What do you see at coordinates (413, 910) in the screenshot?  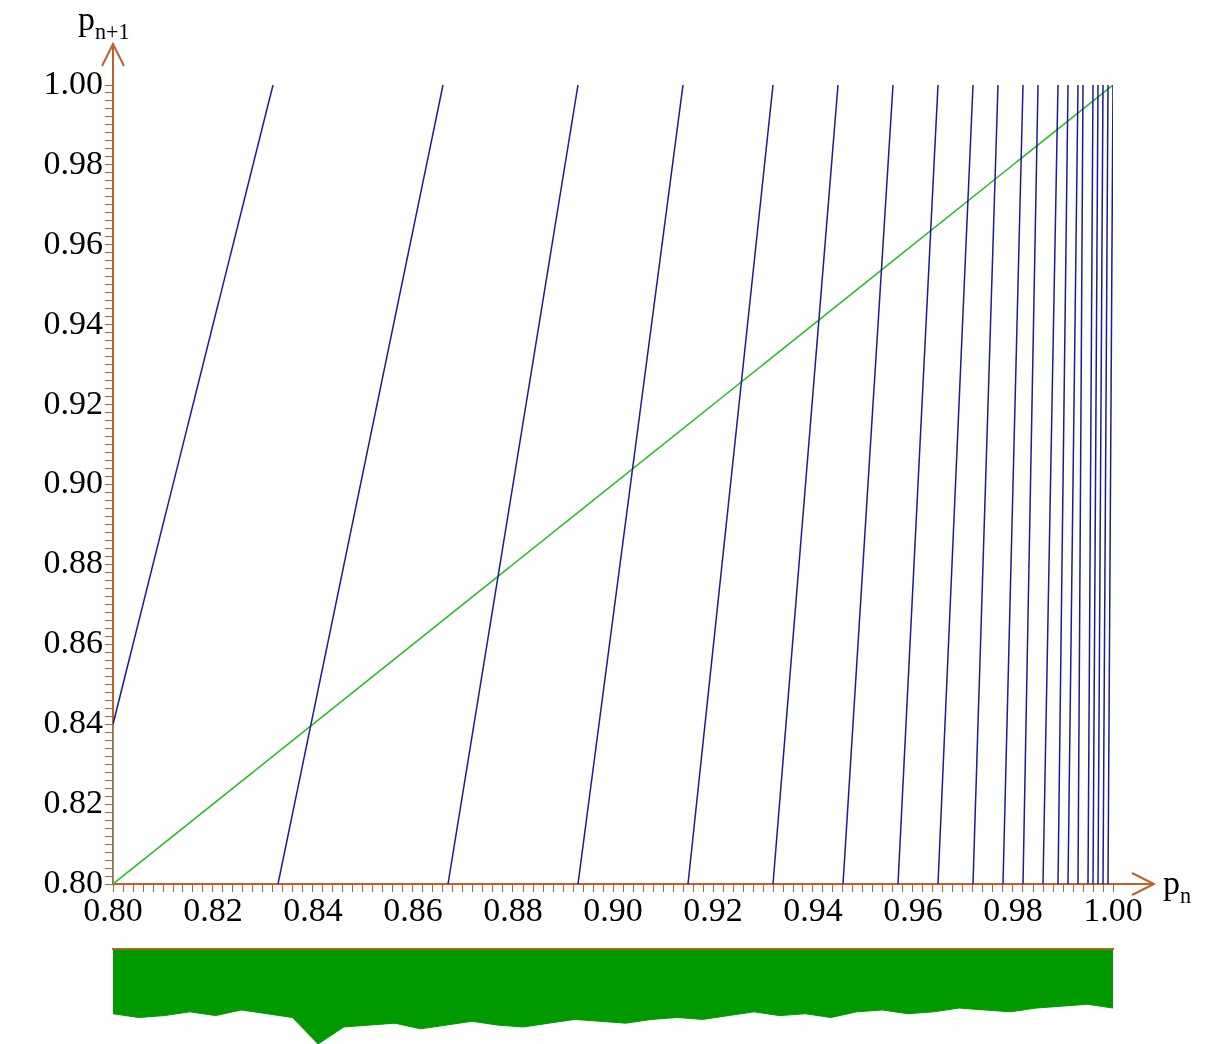 I see `x-tick-label: 0.86` at bounding box center [413, 910].